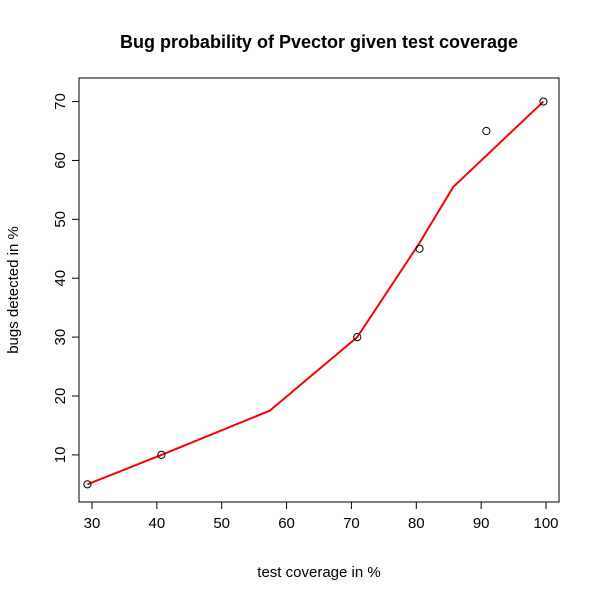 This screenshot has height=600, width=600. What do you see at coordinates (13, 290) in the screenshot?
I see `y-axis-label: bugs detected in %` at bounding box center [13, 290].